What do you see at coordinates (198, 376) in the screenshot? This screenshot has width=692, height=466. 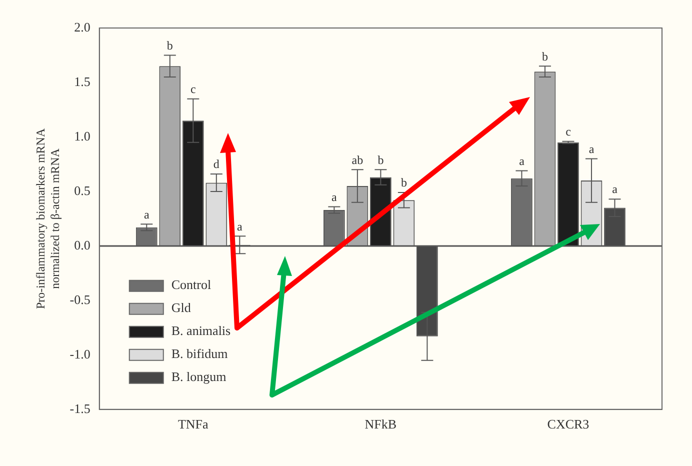 I see `legend-label: B. longum` at bounding box center [198, 376].